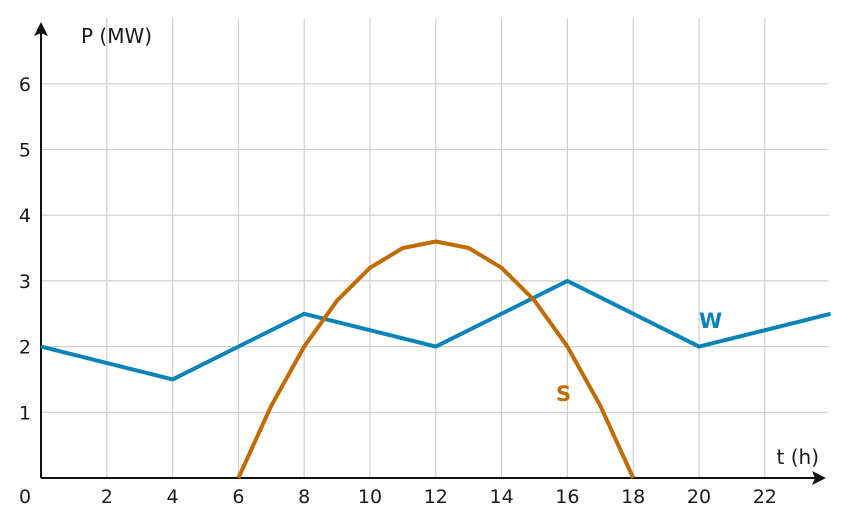  I want to click on x-tick-label-10: 10, so click(370, 497).